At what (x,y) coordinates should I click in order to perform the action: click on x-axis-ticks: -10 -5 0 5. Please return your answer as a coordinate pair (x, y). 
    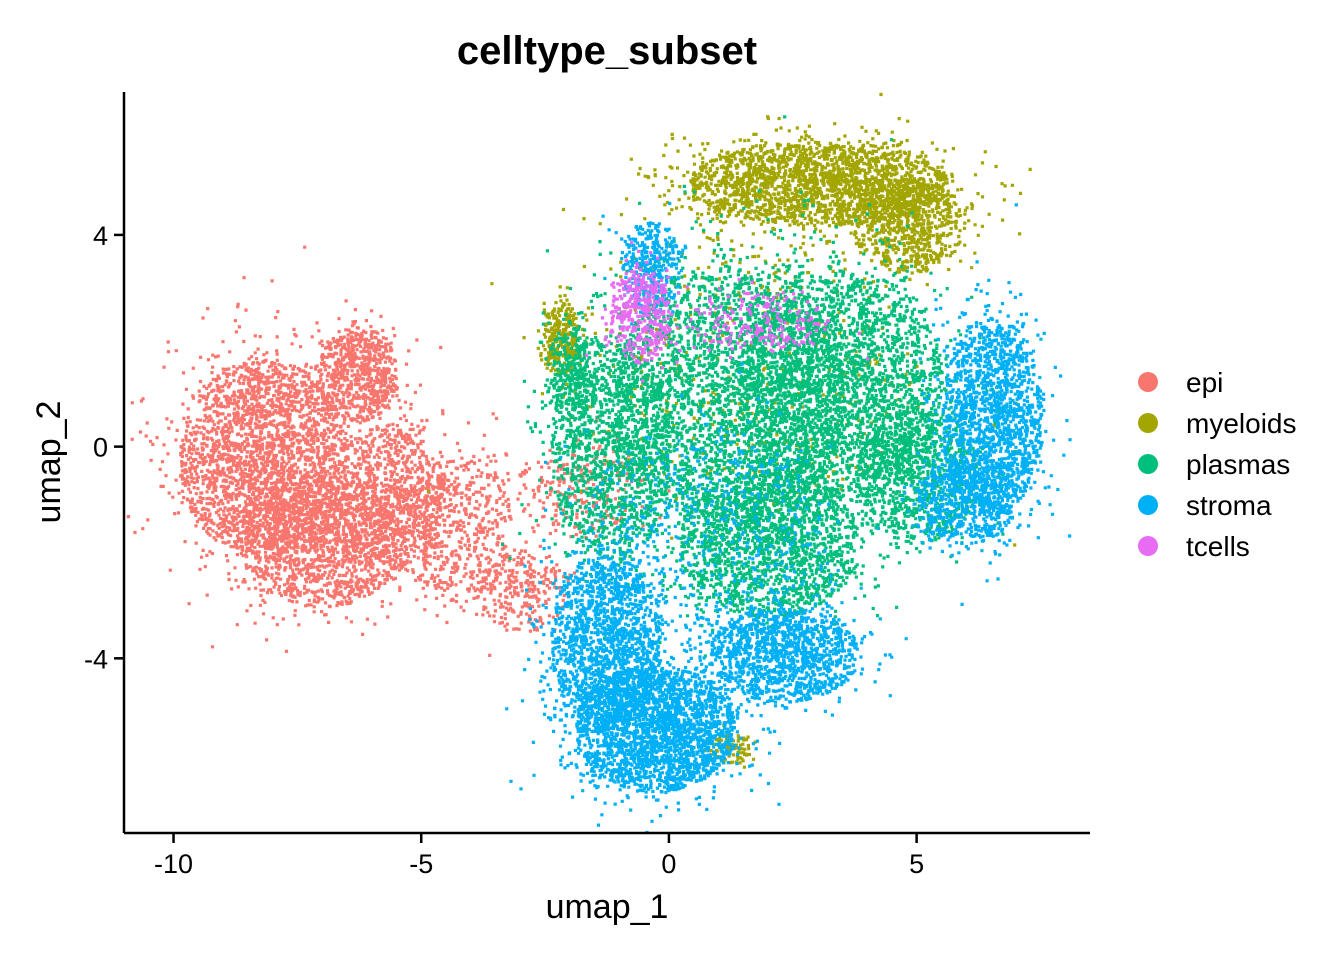
    Looking at the image, I should click on (539, 856).